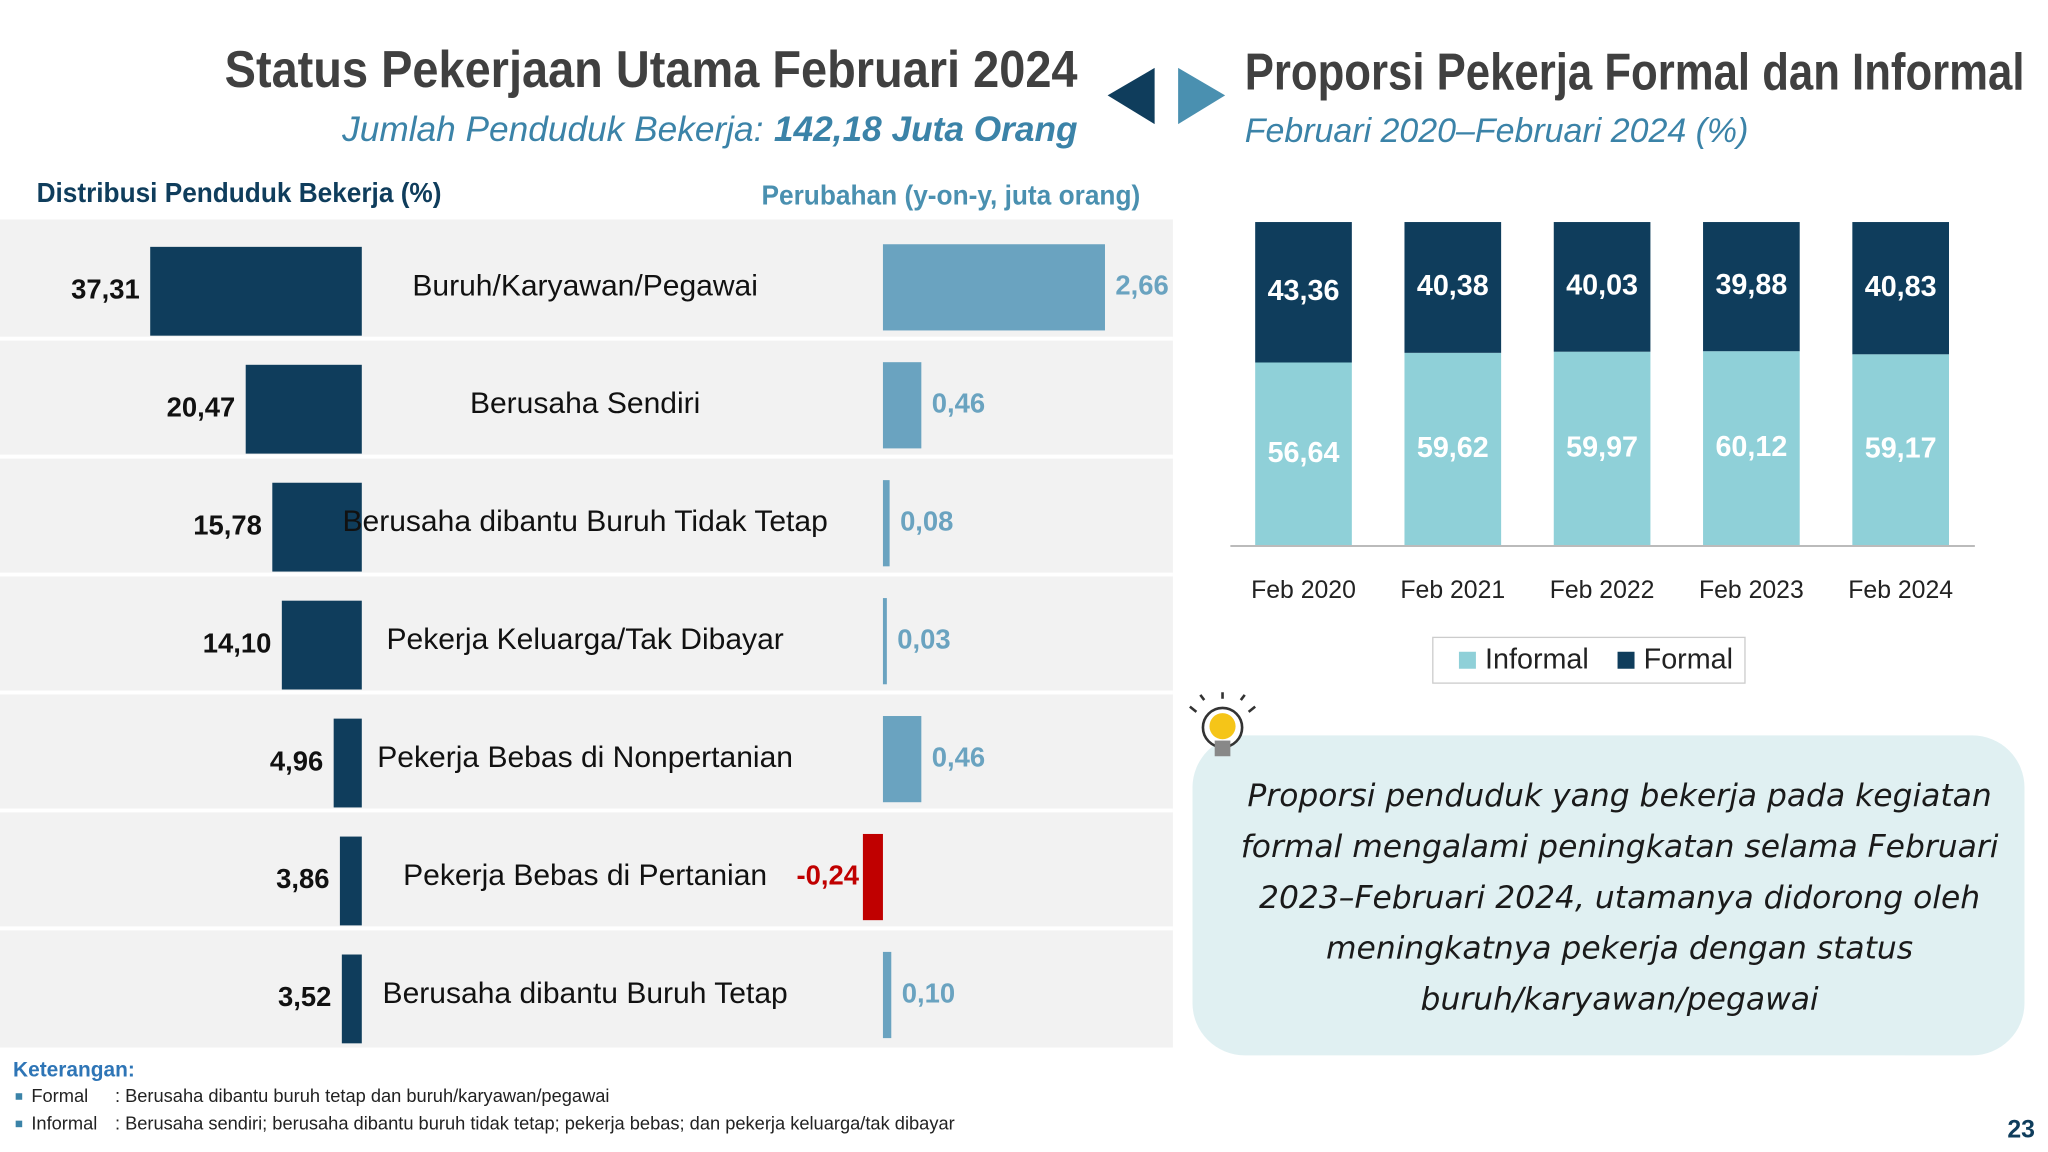 Image resolution: width=2048 pixels, height=1152 pixels. I want to click on change-label: -0,24, so click(828, 874).